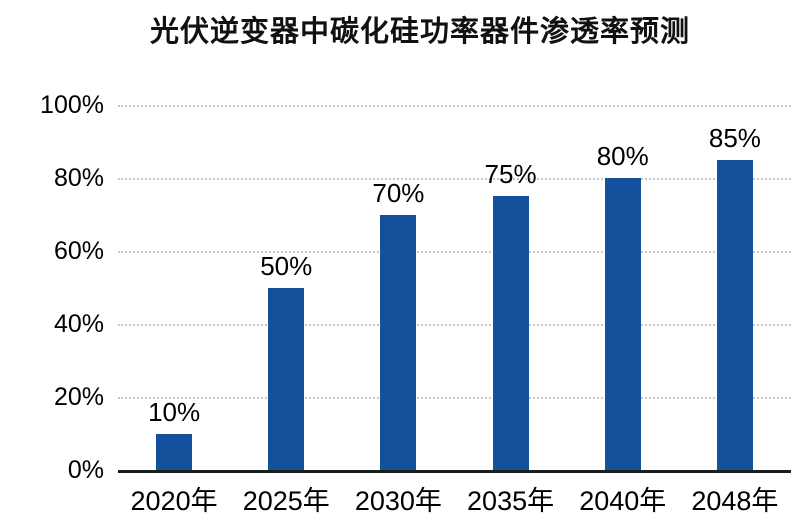 The height and width of the screenshot is (525, 800). I want to click on y-axis-tick-label: 80%, so click(78, 178).